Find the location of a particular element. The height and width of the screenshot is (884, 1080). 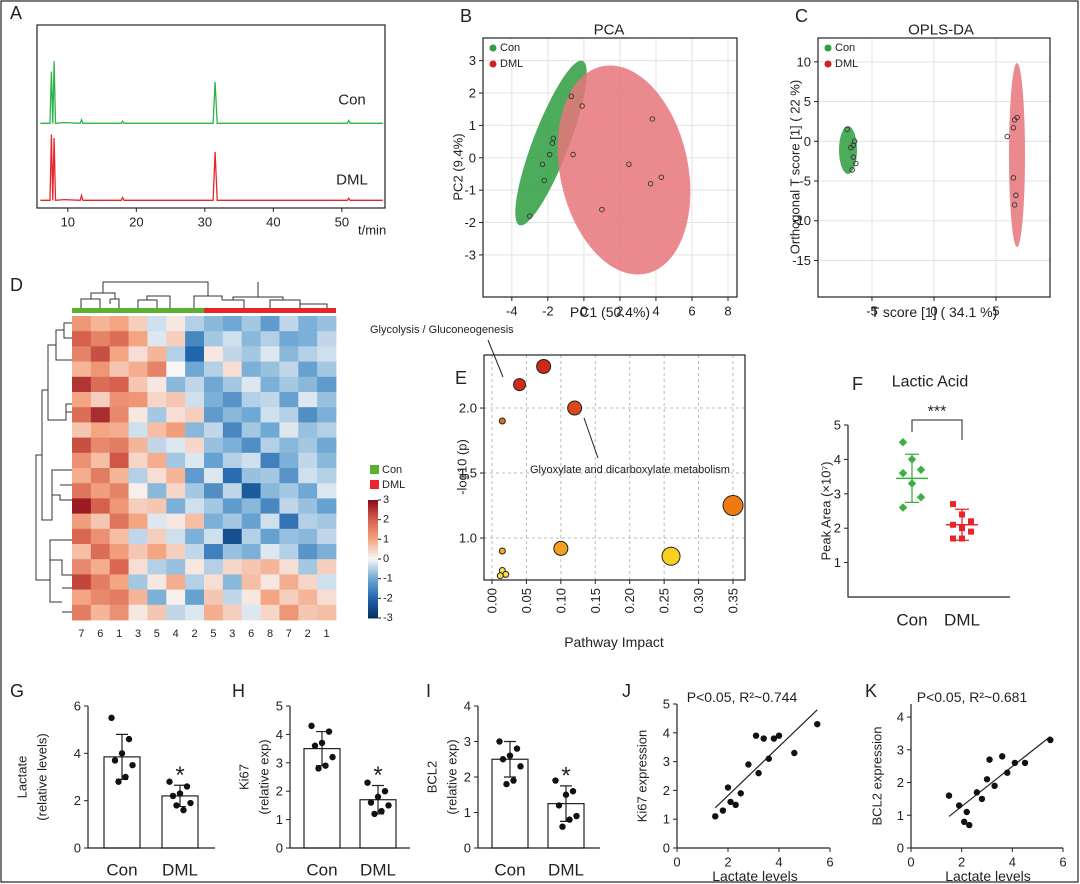

y-tick-label: 0 is located at coordinates (467, 848).